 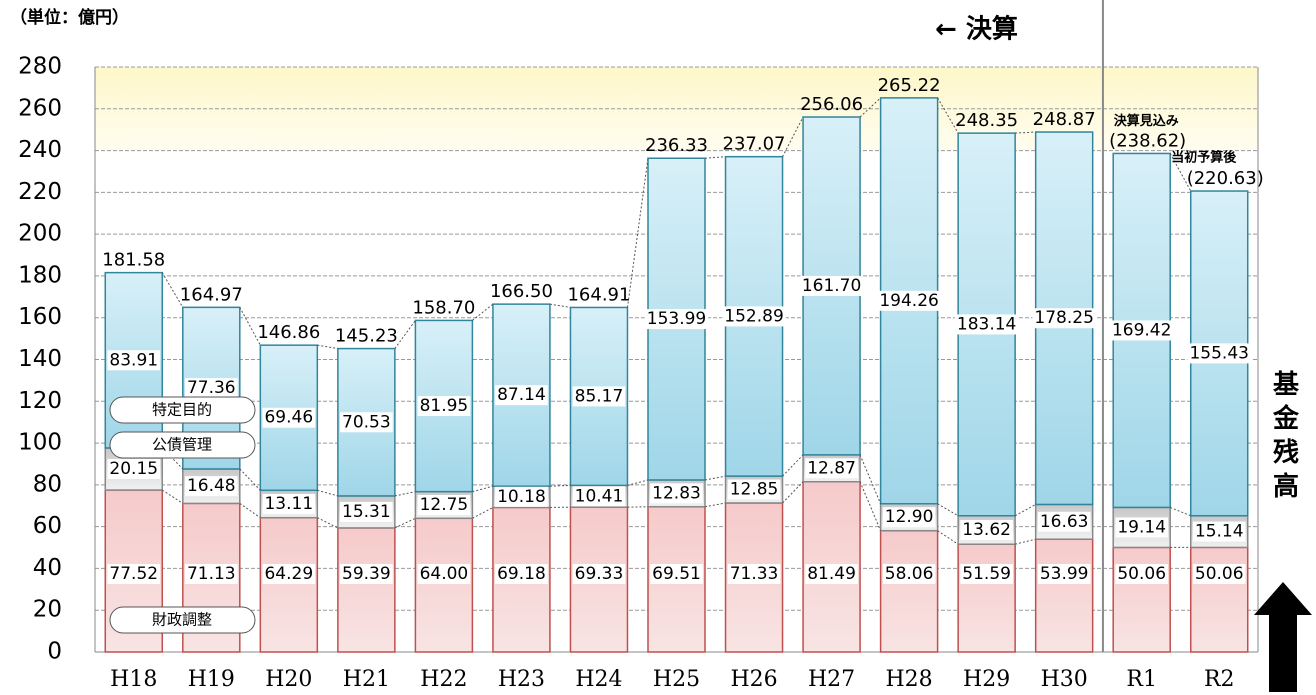 I want to click on data-label-group: 58.06, so click(x=909, y=574).